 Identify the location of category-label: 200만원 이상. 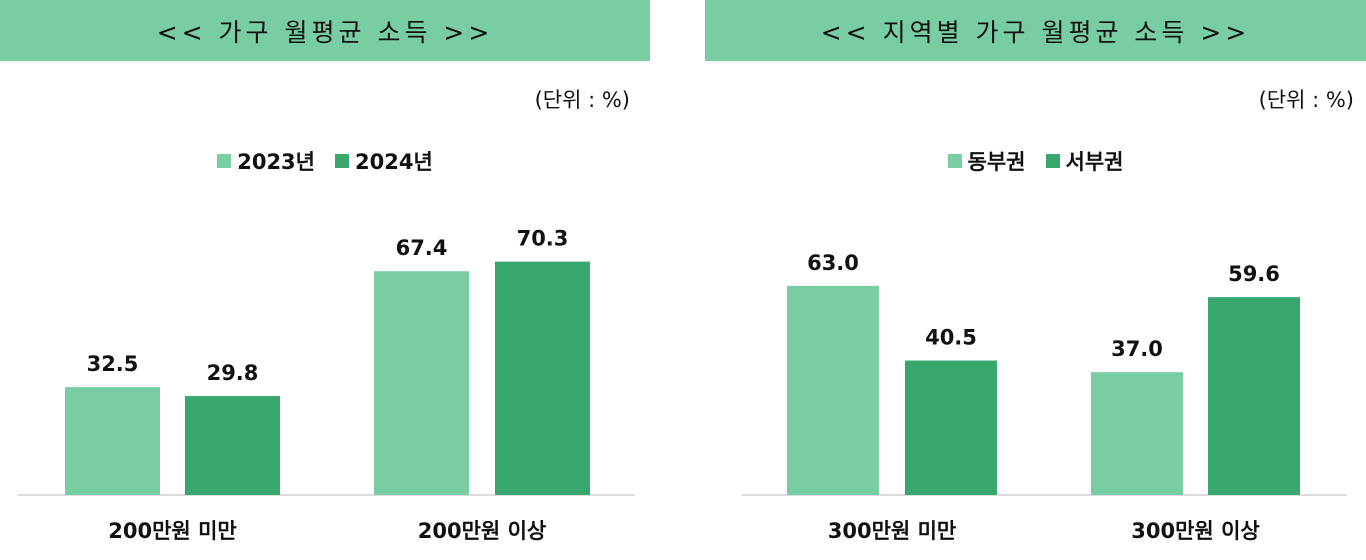
(482, 531).